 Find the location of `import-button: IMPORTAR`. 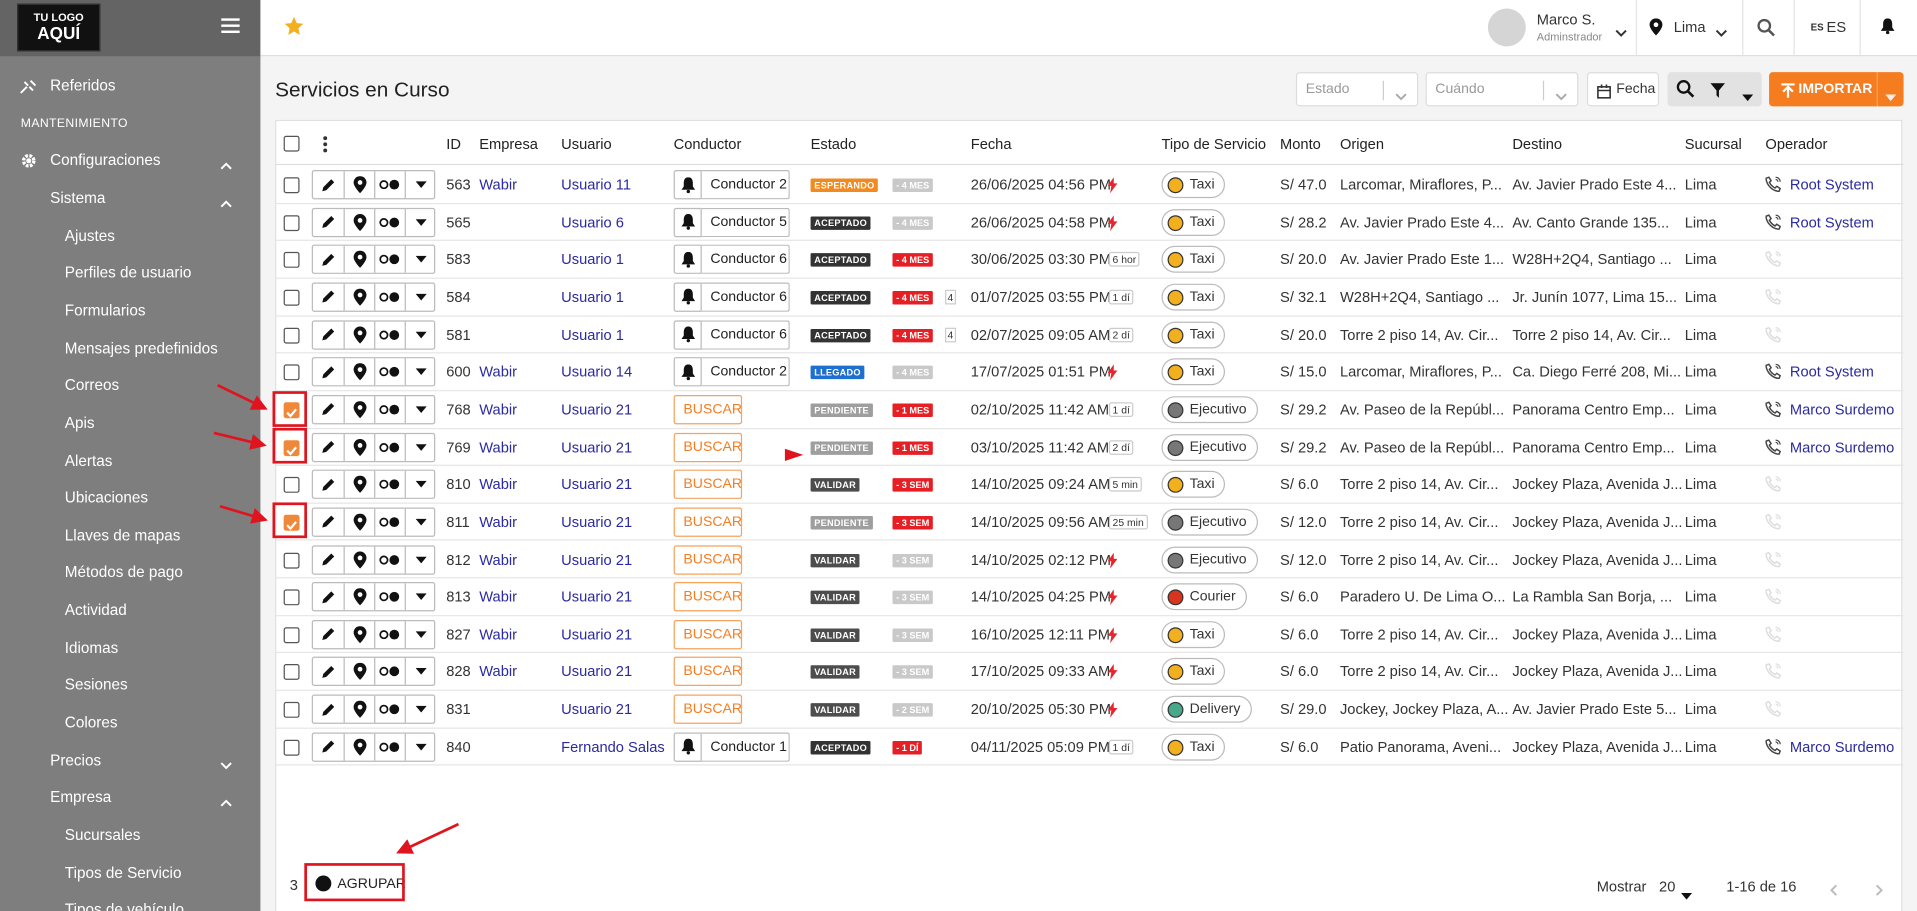

import-button: IMPORTAR is located at coordinates (1836, 89).